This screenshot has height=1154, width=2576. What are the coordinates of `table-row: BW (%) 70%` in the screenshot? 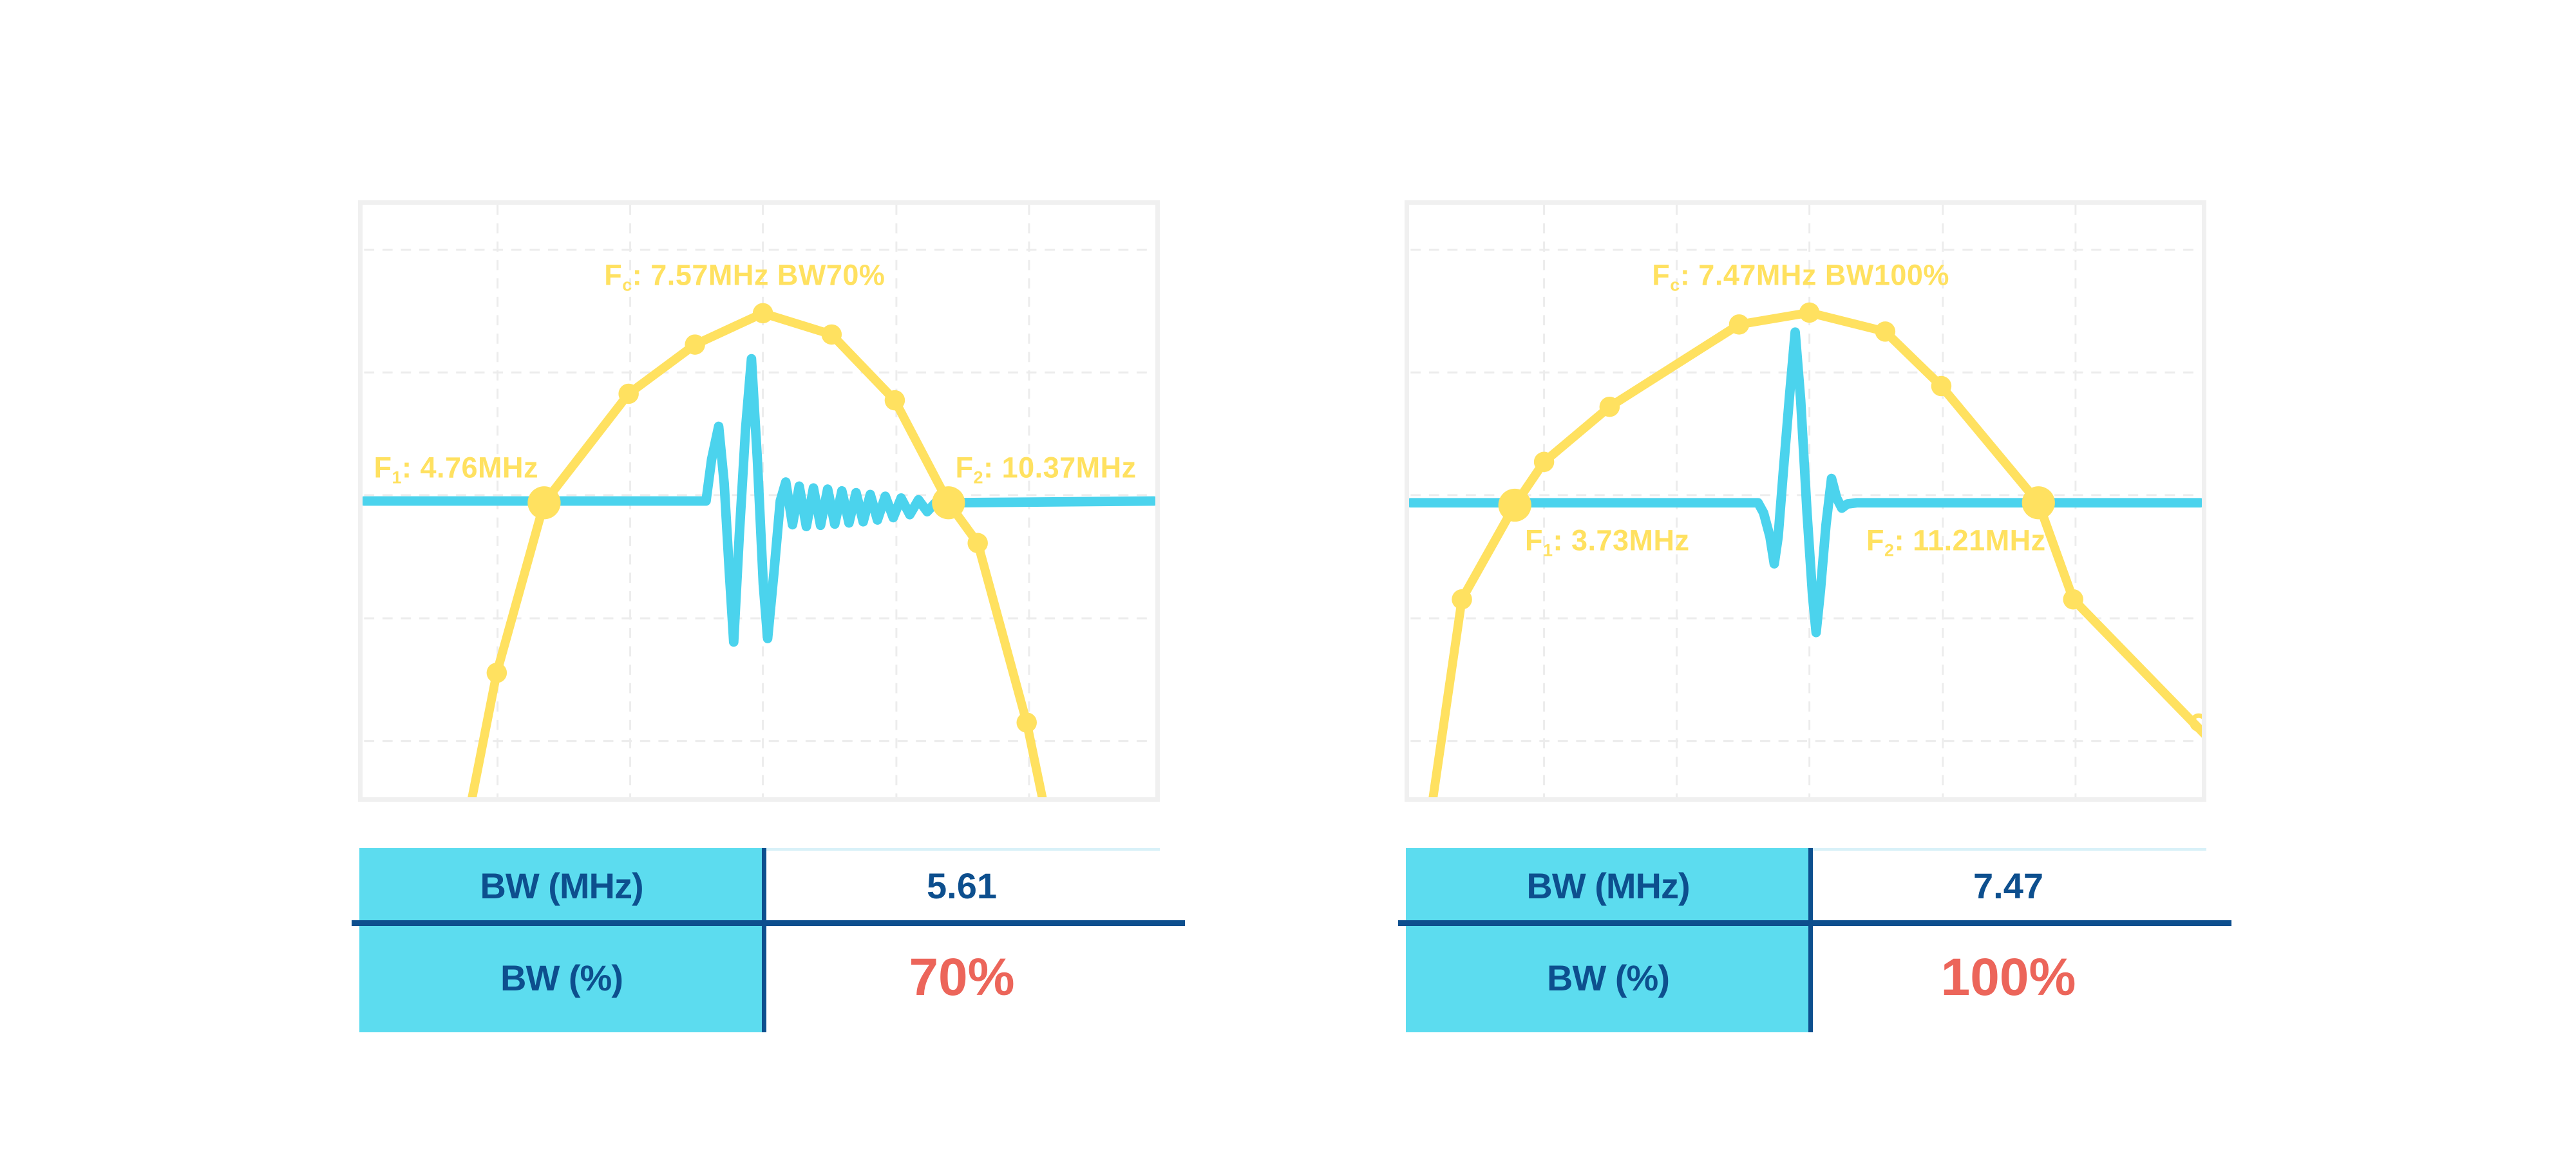 It's located at (759, 977).